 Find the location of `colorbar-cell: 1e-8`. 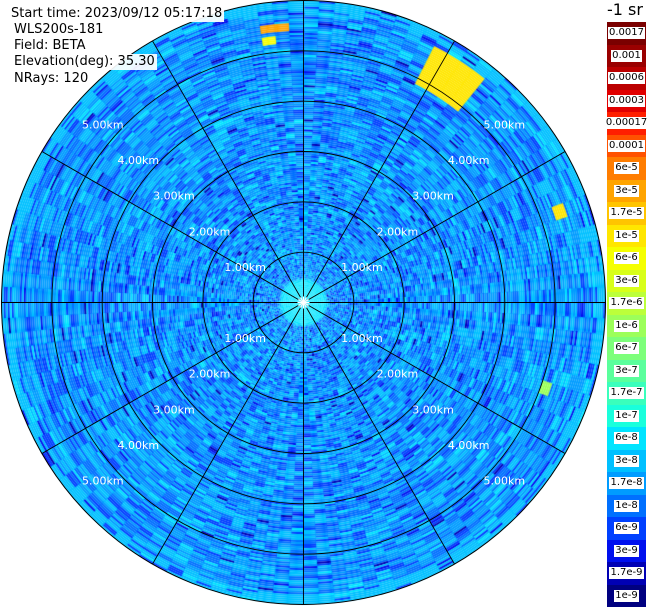

colorbar-cell: 1e-8 is located at coordinates (626, 505).